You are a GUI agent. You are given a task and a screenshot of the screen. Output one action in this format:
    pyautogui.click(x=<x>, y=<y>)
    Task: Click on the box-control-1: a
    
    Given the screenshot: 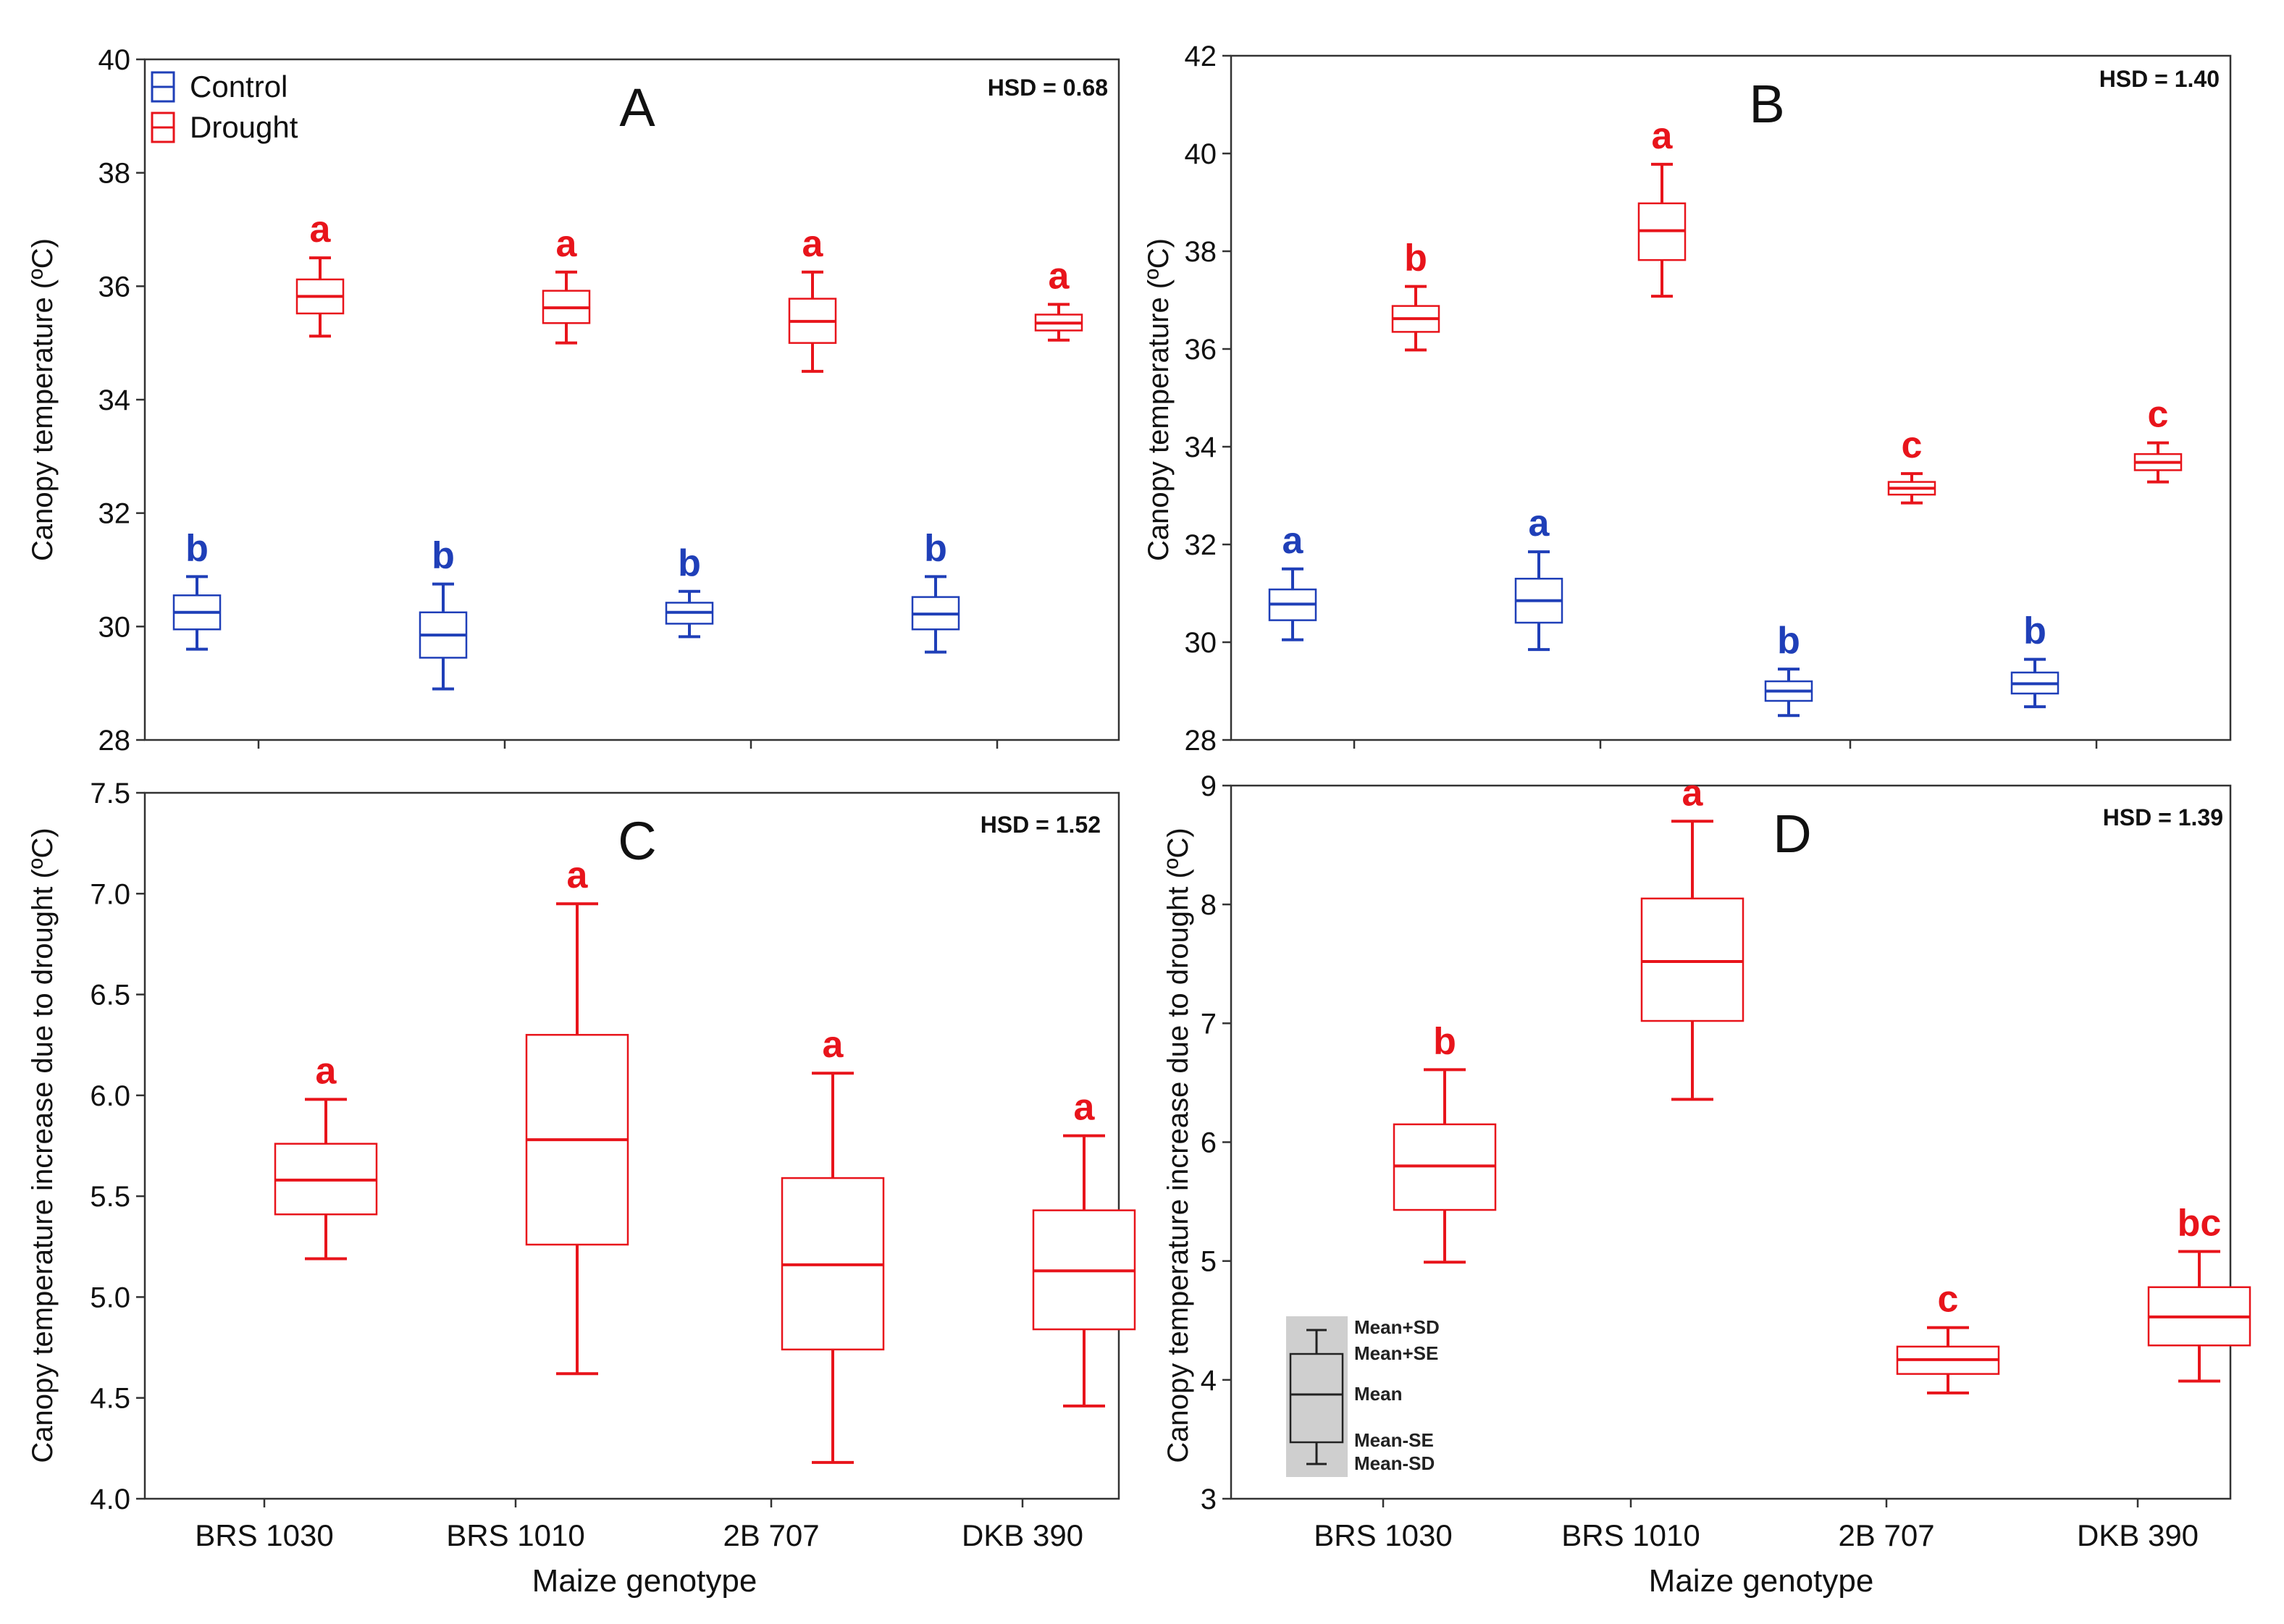 What is the action you would take?
    pyautogui.click(x=1538, y=577)
    